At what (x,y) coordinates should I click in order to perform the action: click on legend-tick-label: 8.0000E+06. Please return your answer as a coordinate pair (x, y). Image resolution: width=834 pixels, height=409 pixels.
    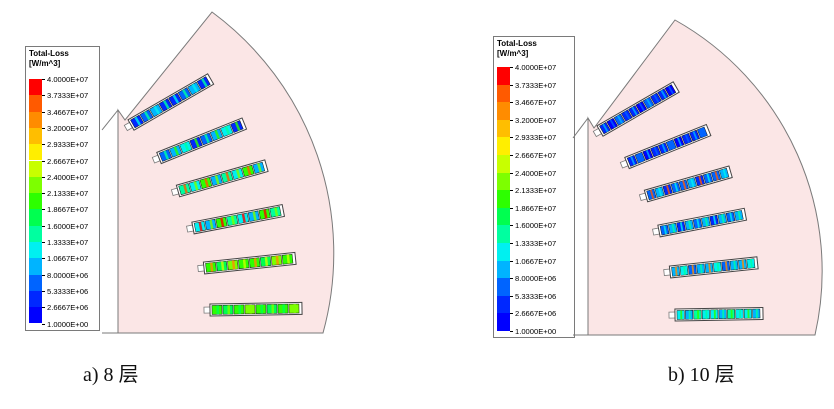
    Looking at the image, I should click on (68, 275).